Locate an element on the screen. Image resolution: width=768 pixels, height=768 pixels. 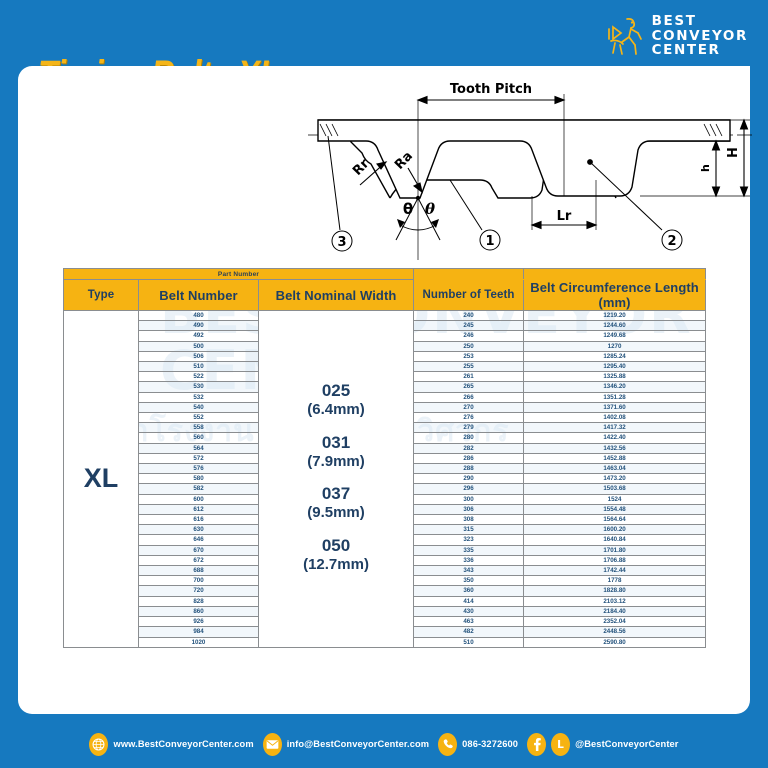
footer-social-text: @BestConveyorCenter is located at coordinates (627, 744).